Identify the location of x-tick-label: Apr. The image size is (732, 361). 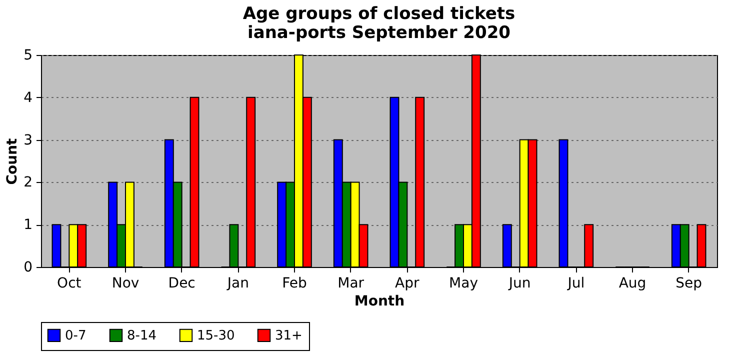
(407, 284).